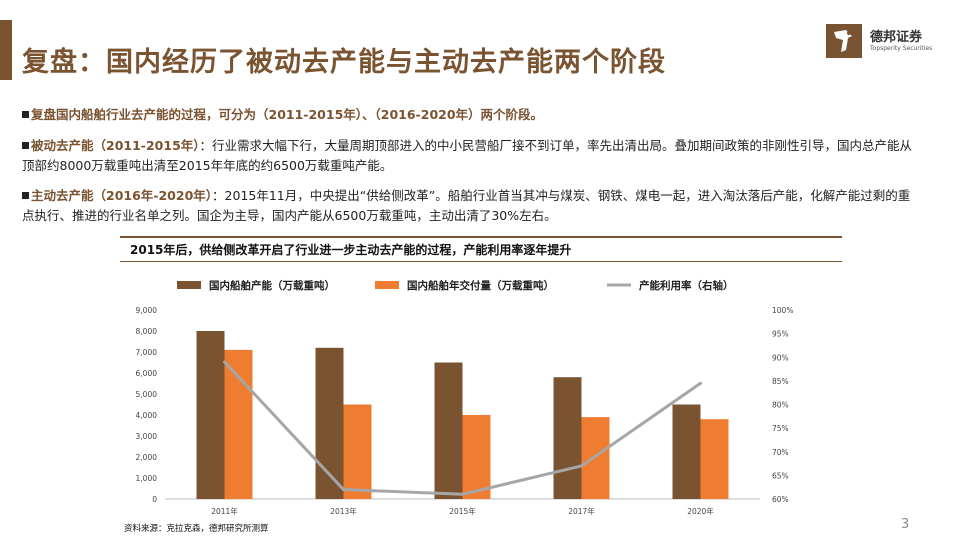  I want to click on y-axis-left-tick: 9,000, so click(147, 310).